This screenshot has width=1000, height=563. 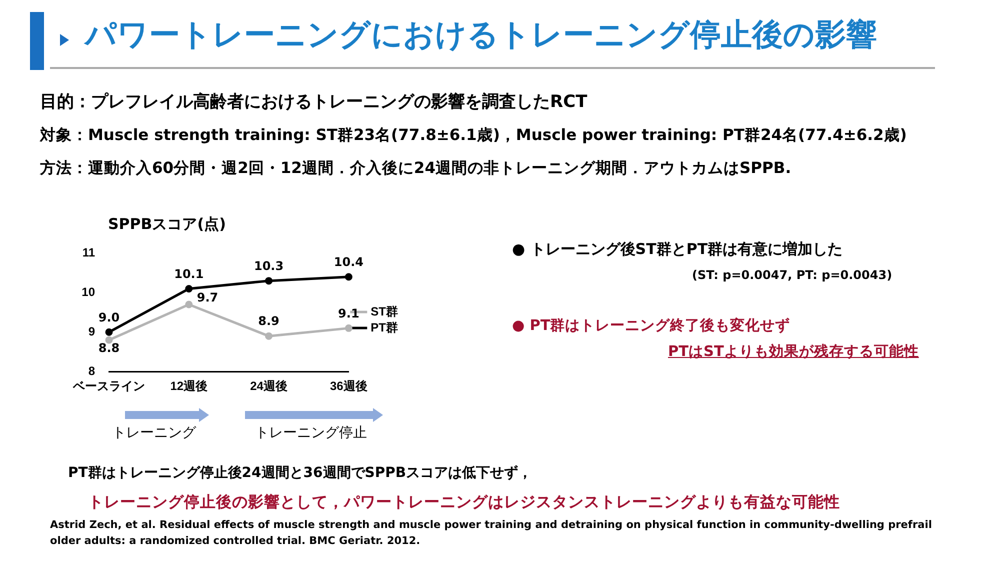 I want to click on text: パワートレーニングにおけるトレーニング停止後の影響, so click(x=481, y=35).